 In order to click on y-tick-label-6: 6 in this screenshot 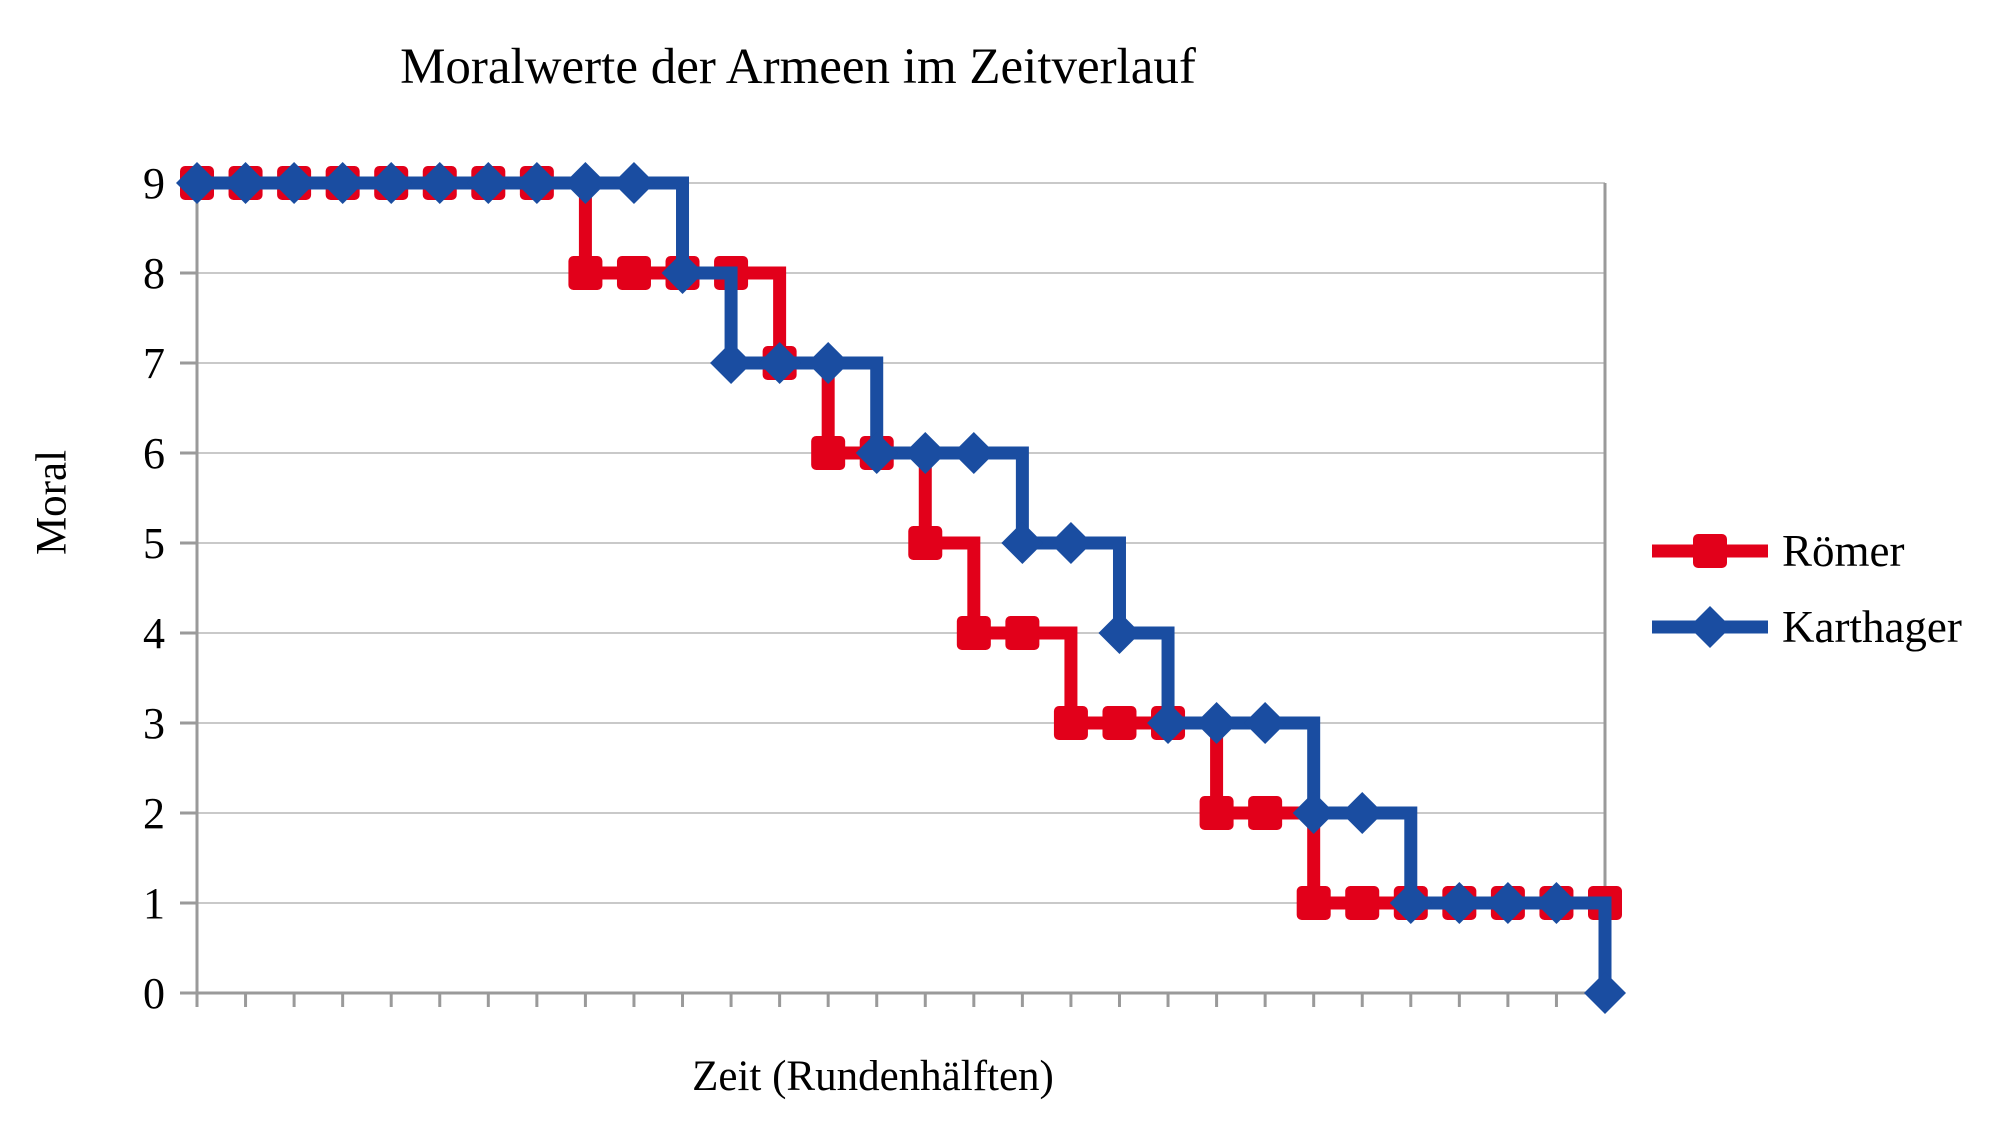, I will do `click(154, 453)`.